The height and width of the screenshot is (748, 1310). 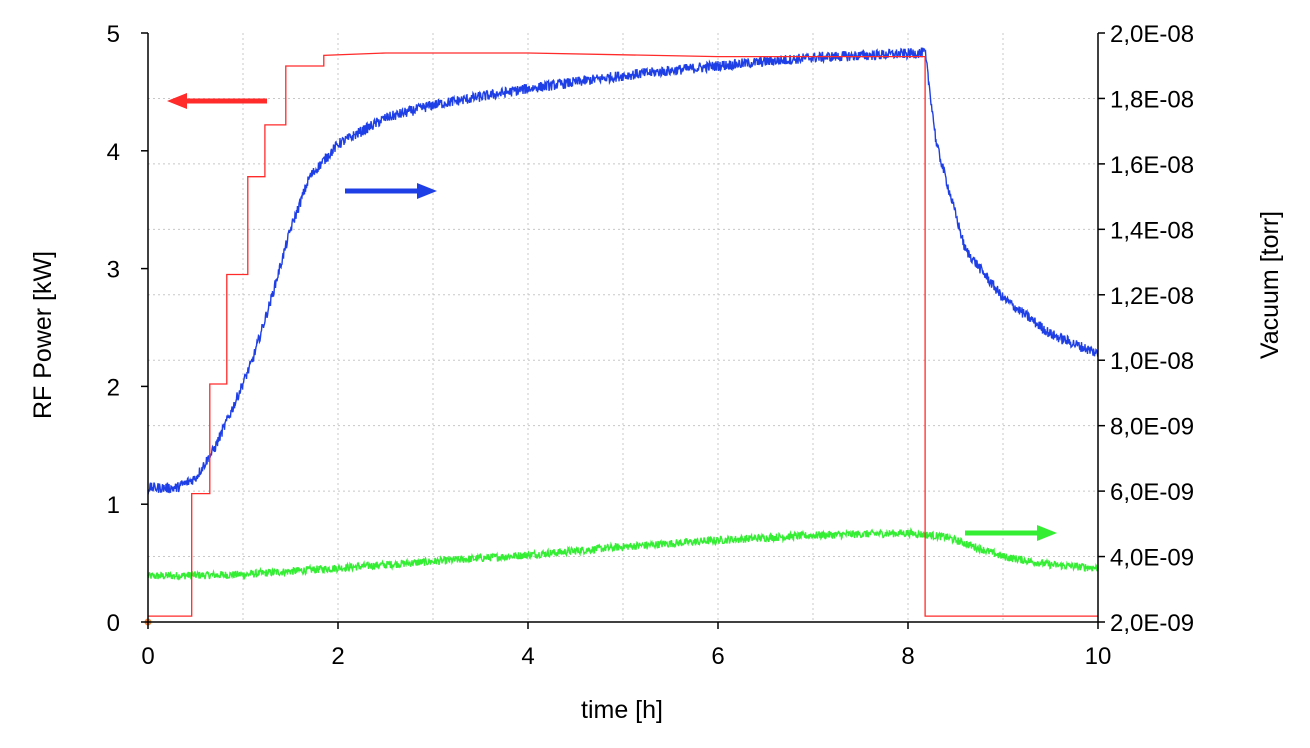 What do you see at coordinates (113, 387) in the screenshot?
I see `y-left-tick-label: 2` at bounding box center [113, 387].